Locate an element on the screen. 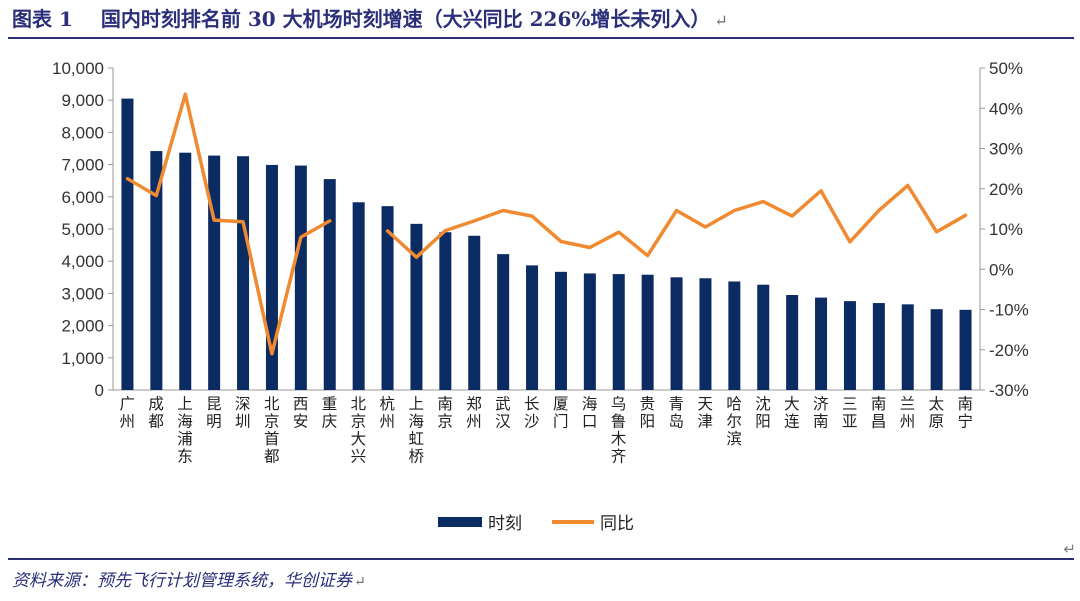  left-tick-label: 3,000 is located at coordinates (82, 293).